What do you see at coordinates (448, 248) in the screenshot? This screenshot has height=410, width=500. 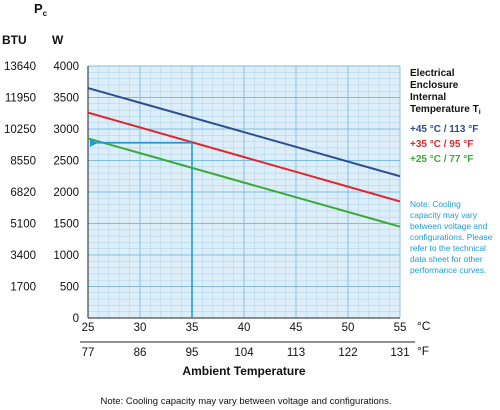 I see `side-note-line-5: refer to the technical` at bounding box center [448, 248].